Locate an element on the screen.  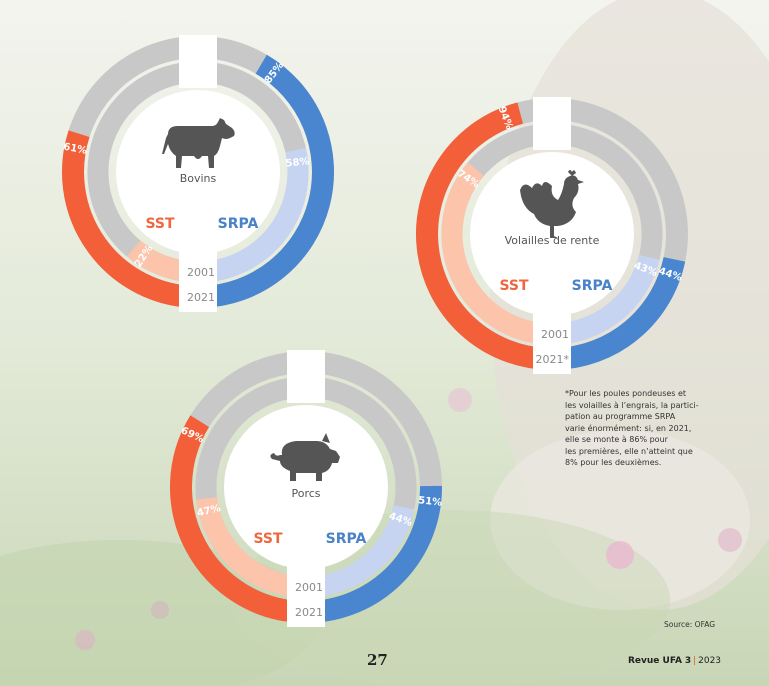
footnote-line: les volailles à l’engrais, la partici- is located at coordinates (632, 405).